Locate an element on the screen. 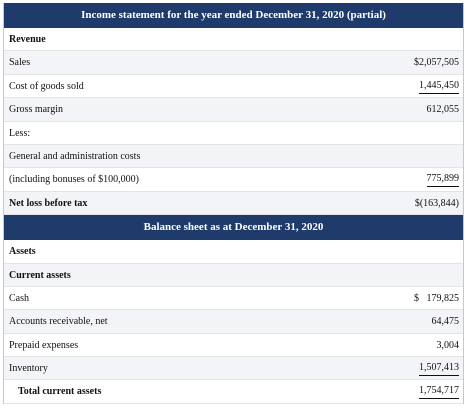 The width and height of the screenshot is (467, 408). row-label: Accounts receivable, net is located at coordinates (58, 322).